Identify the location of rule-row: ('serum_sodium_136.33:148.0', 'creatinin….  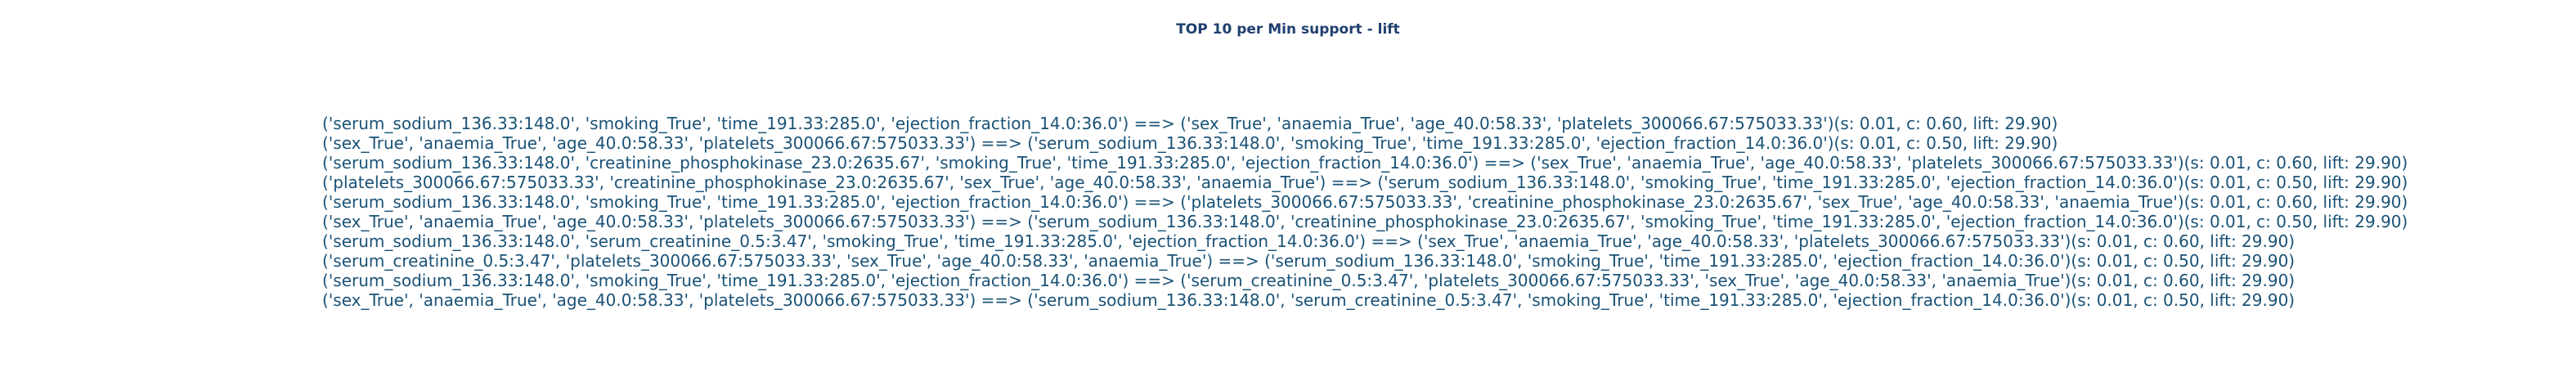
(1365, 163).